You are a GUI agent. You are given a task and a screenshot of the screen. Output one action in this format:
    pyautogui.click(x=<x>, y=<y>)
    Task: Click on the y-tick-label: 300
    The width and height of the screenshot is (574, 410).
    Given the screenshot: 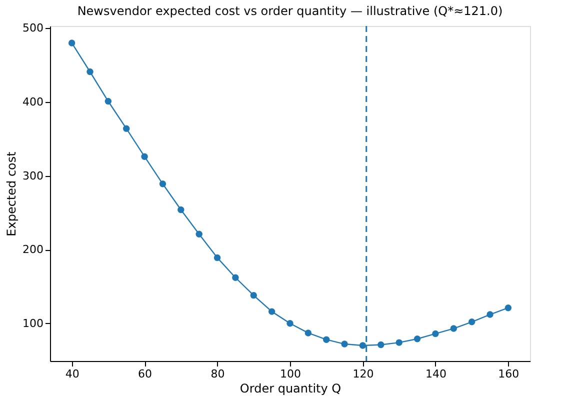 What is the action you would take?
    pyautogui.click(x=33, y=175)
    